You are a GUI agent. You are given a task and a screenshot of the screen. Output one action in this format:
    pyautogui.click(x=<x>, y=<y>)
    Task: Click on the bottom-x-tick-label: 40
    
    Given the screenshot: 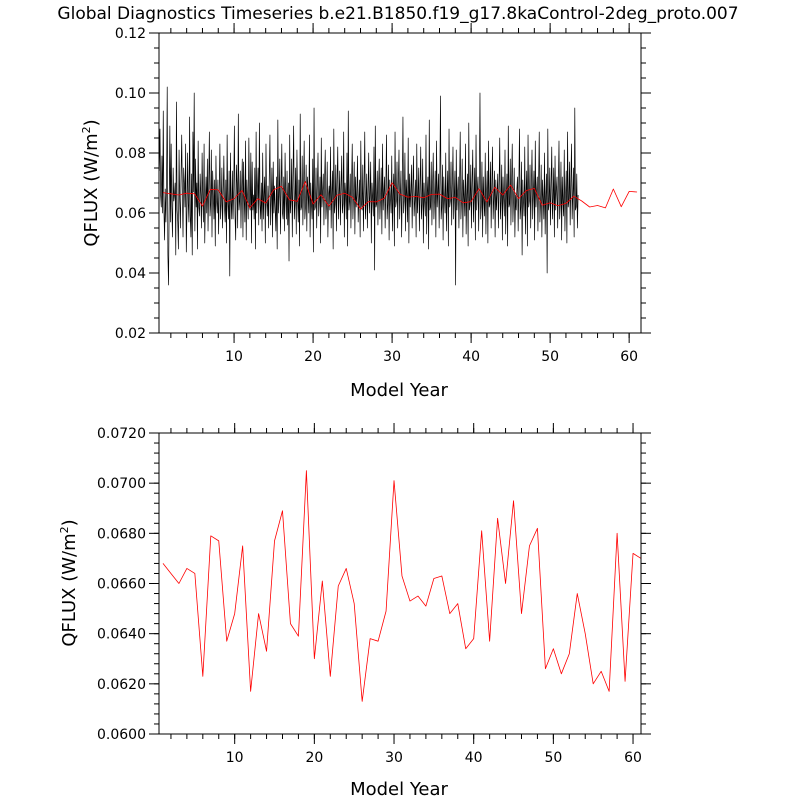 What is the action you would take?
    pyautogui.click(x=474, y=758)
    